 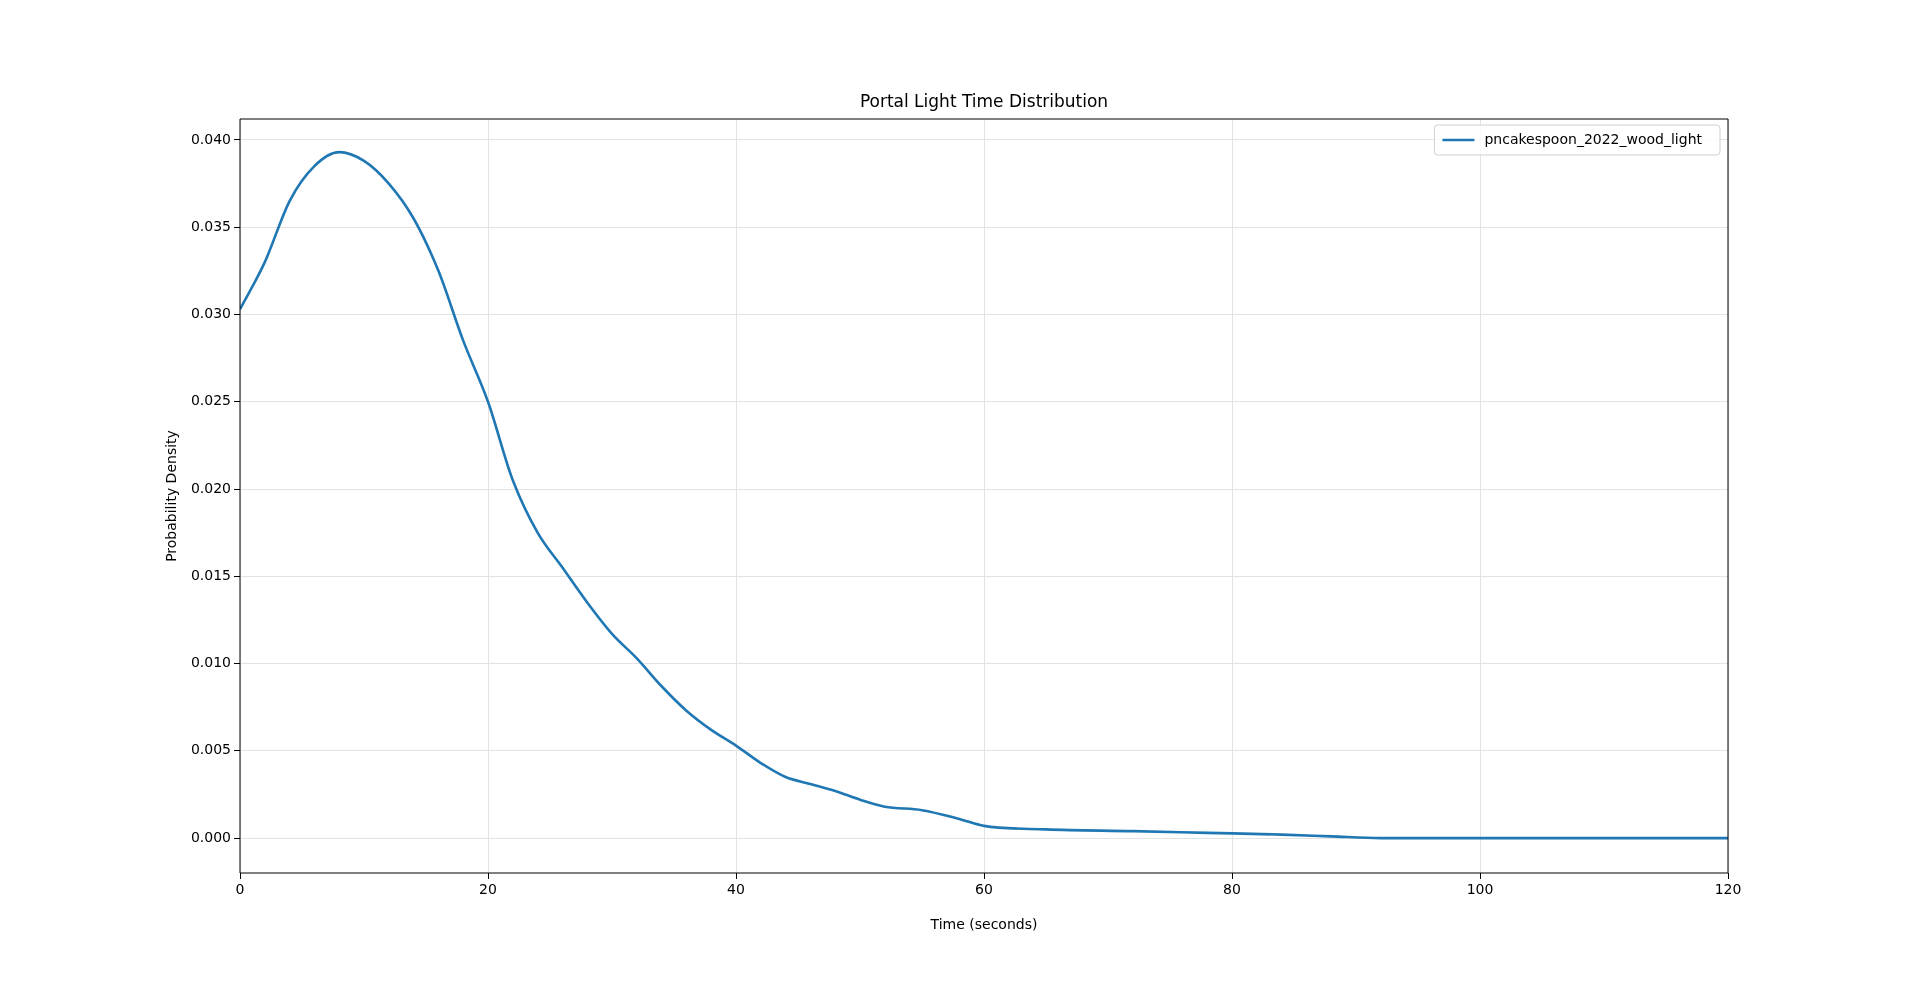 What do you see at coordinates (983, 923) in the screenshot?
I see `x-axis-title: Time (seconds)` at bounding box center [983, 923].